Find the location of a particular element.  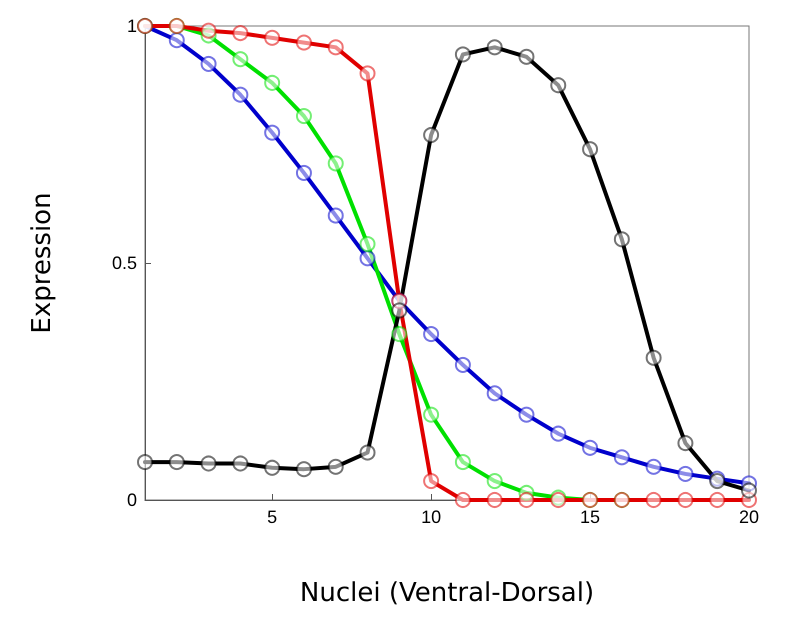

y-tick-label: 0.5 is located at coordinates (124, 263).